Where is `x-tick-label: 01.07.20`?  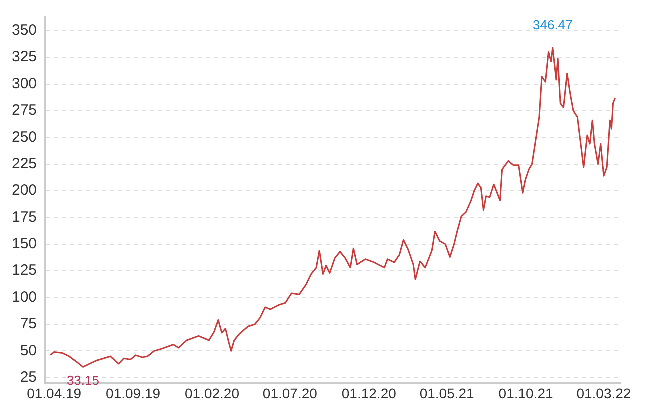 x-tick-label: 01.07.20 is located at coordinates (290, 393).